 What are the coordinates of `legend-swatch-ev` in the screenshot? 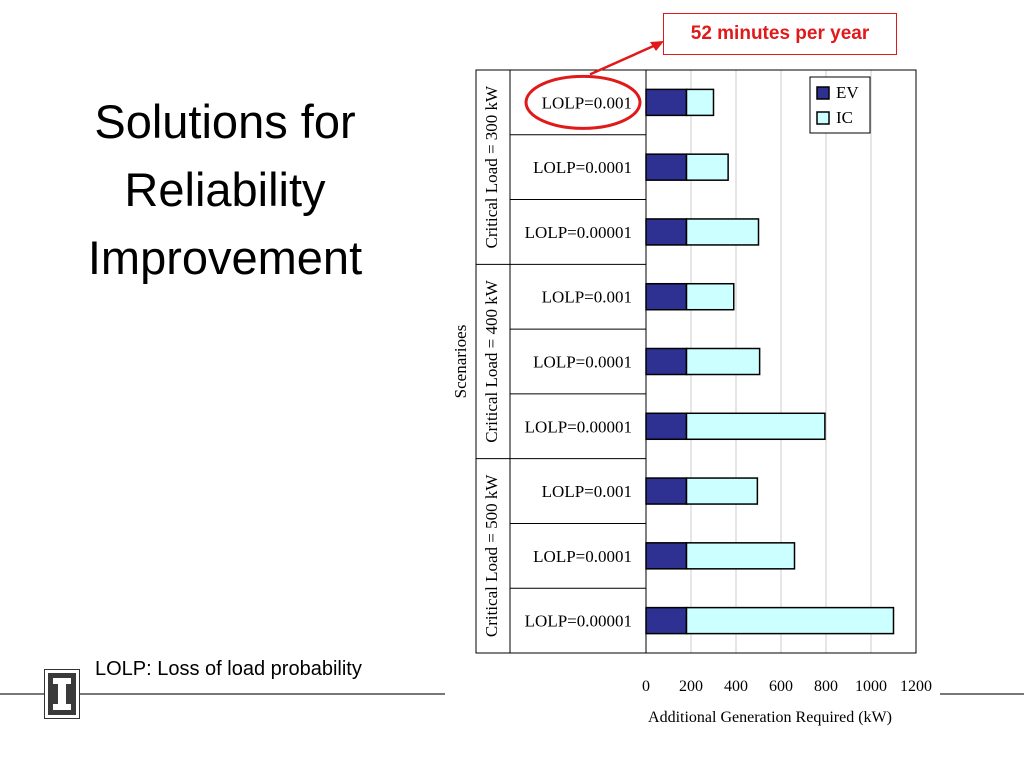 It's located at (823, 93).